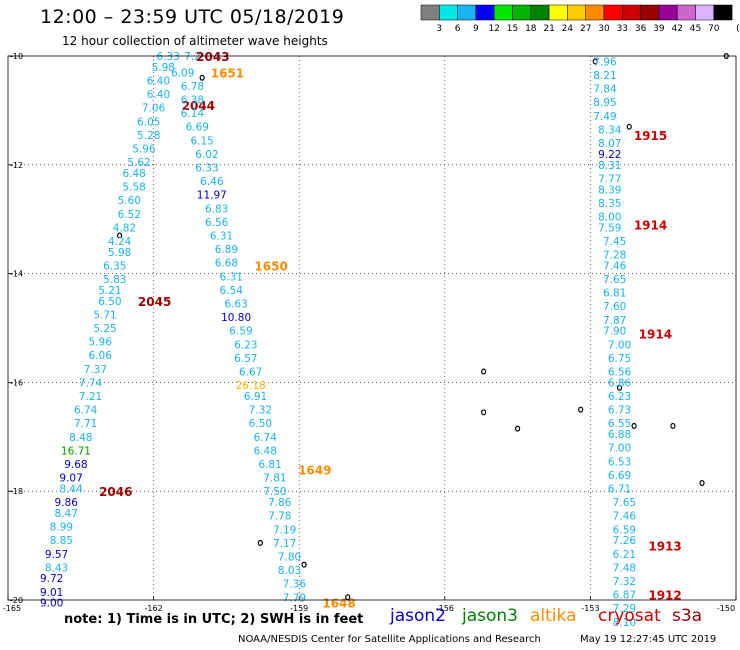 This screenshot has width=740, height=650. I want to click on wave-height-label: 6.31, so click(231, 277).